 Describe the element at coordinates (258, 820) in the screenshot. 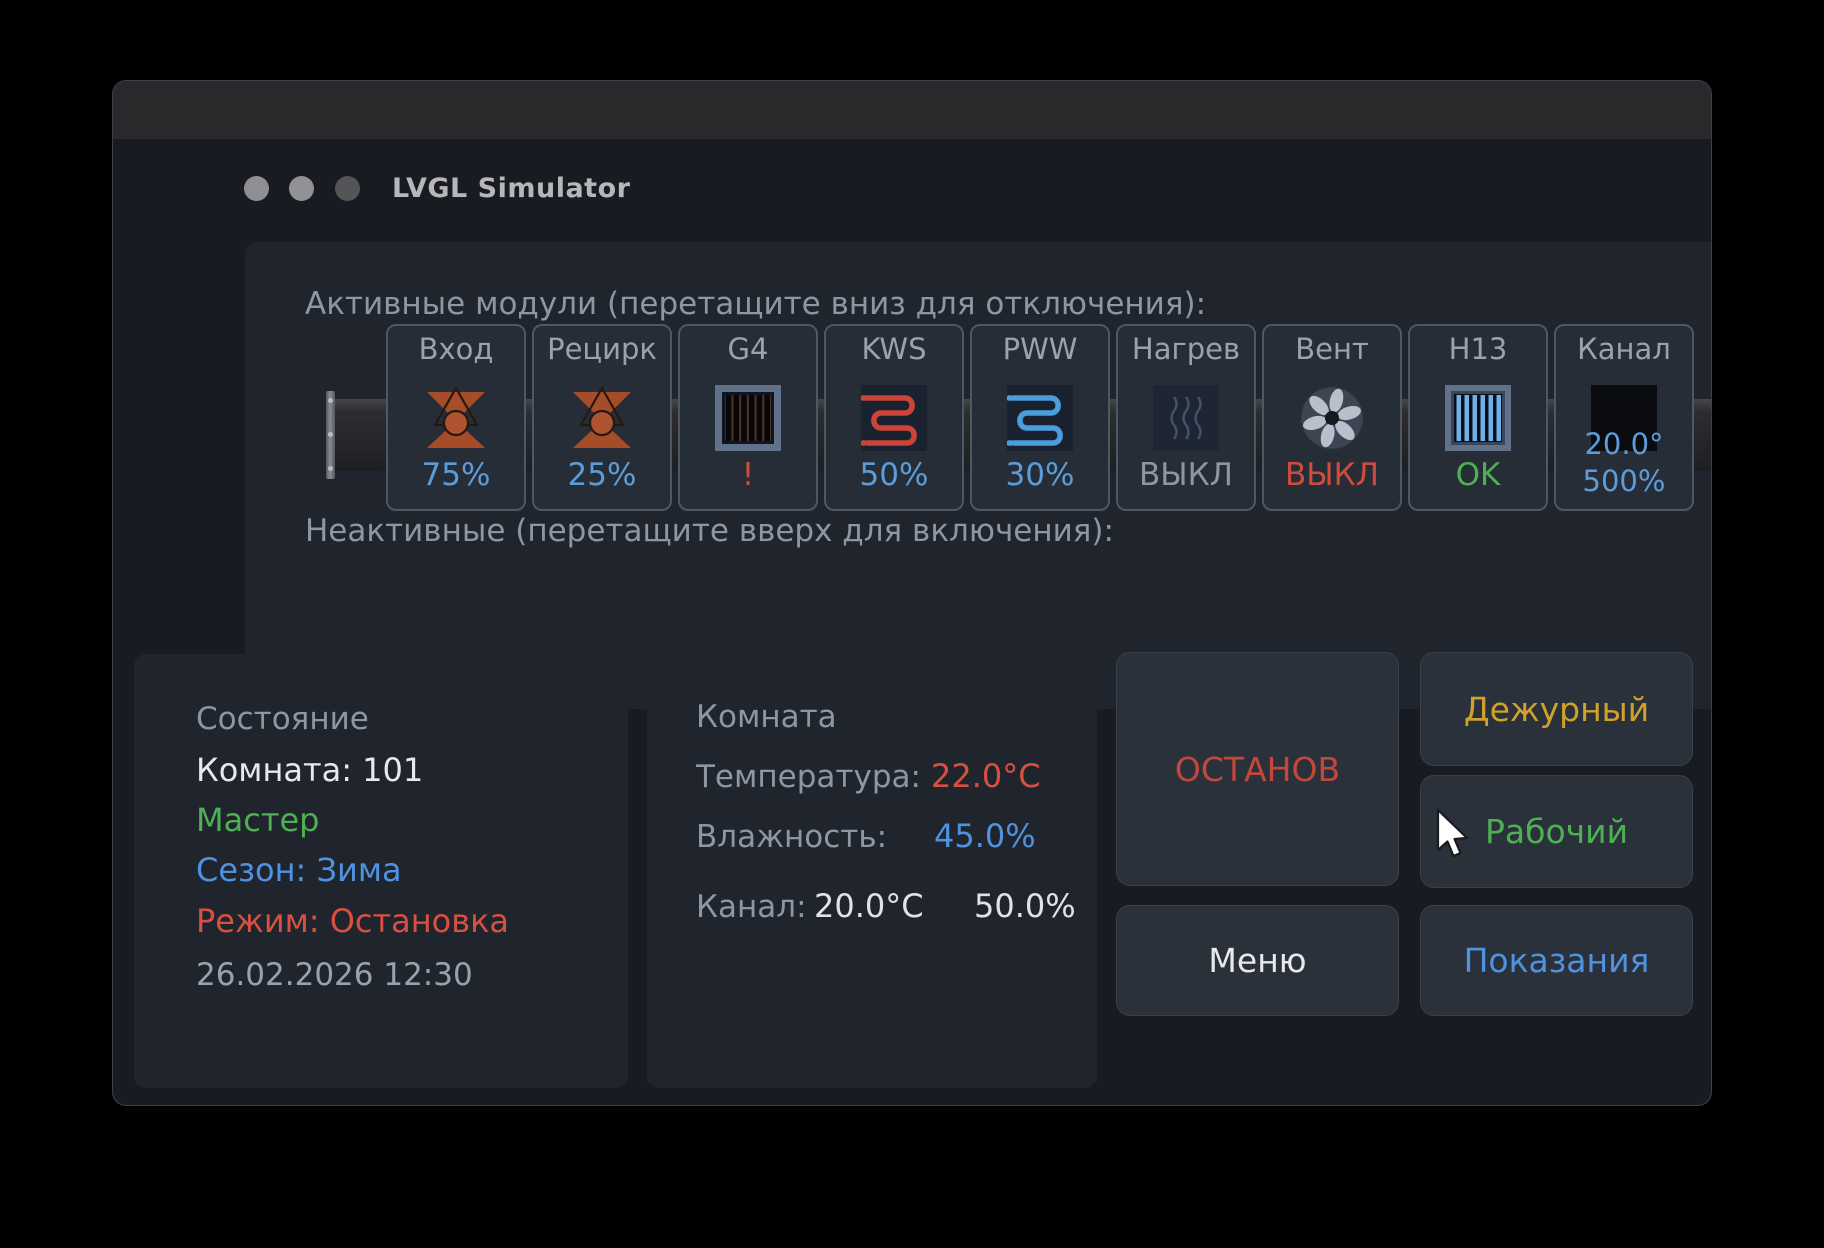

I see `status-master: Мастер` at that location.